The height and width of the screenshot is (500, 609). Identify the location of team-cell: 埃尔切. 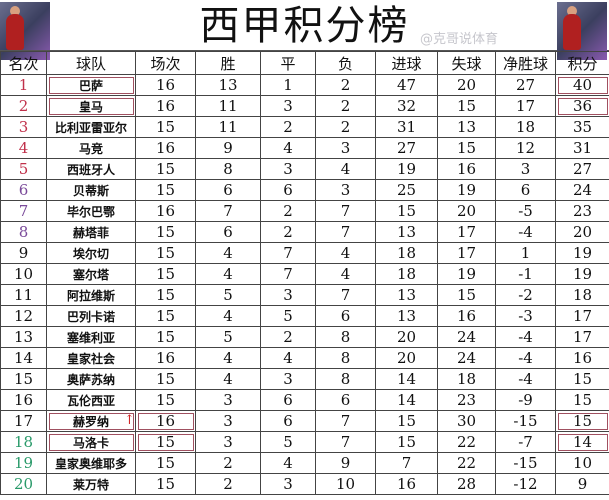
(91, 253).